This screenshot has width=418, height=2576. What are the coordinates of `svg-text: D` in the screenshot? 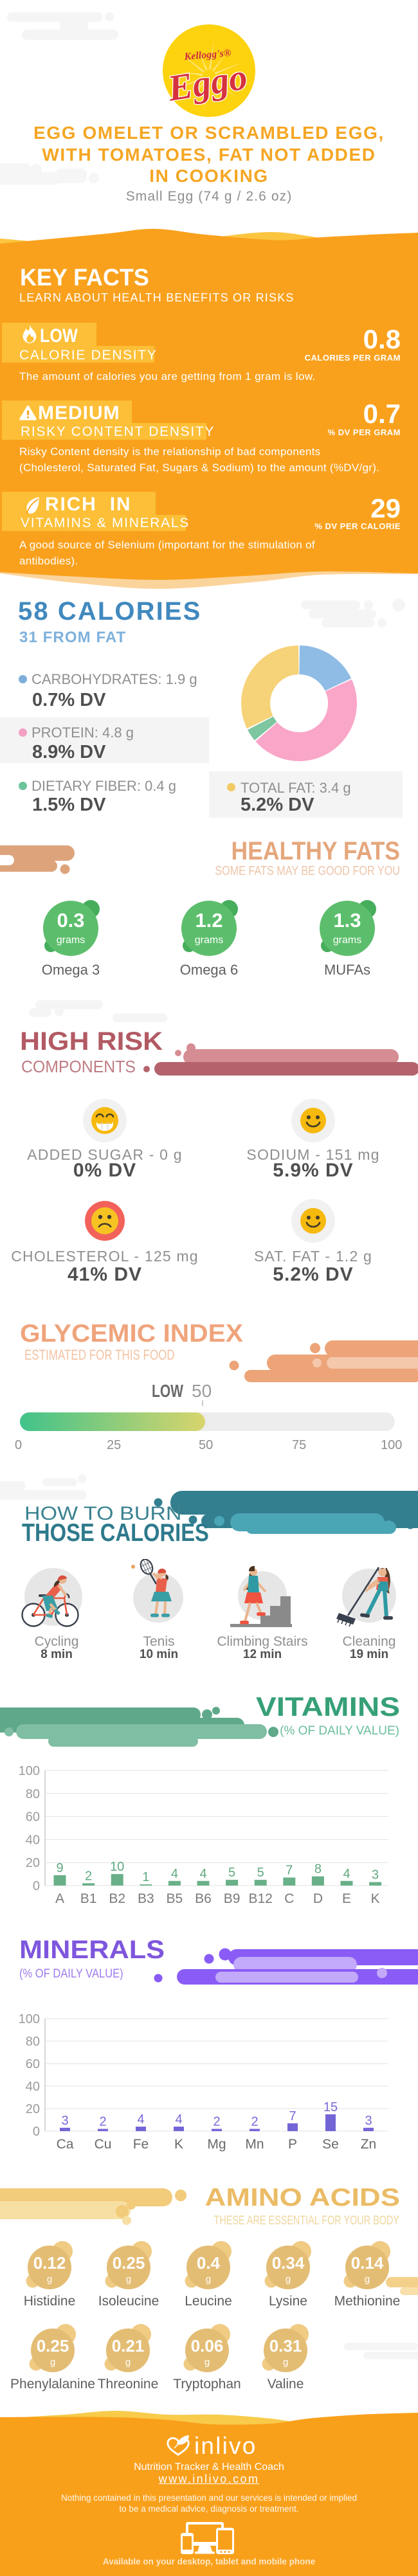 It's located at (318, 1898).